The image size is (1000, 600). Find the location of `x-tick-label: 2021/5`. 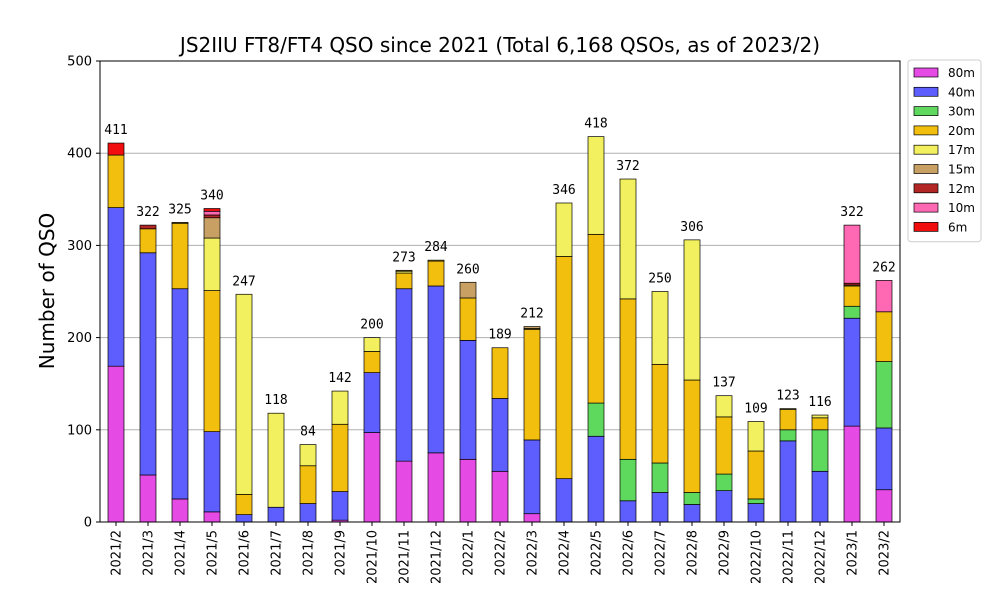

x-tick-label: 2021/5 is located at coordinates (213, 553).